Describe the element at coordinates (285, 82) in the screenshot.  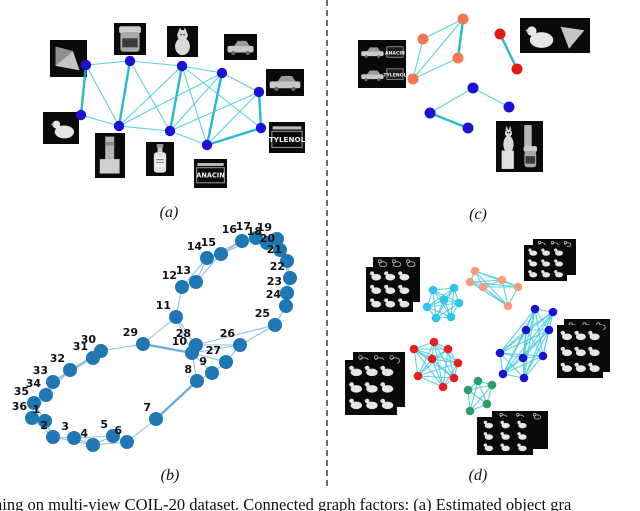
I see `object-image-car` at that location.